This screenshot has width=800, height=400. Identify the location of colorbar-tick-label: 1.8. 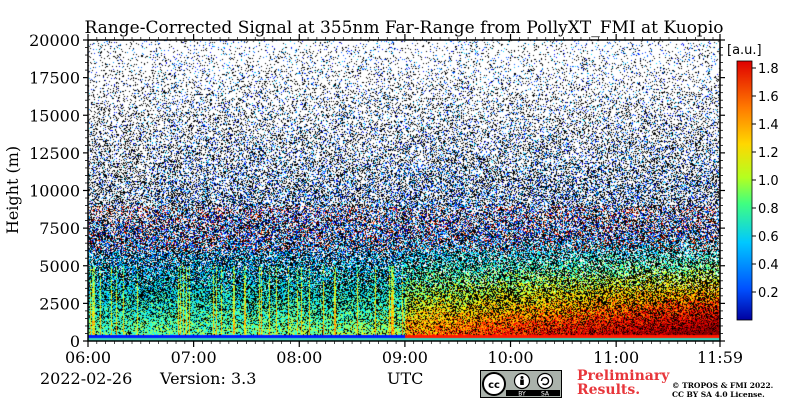
(768, 69).